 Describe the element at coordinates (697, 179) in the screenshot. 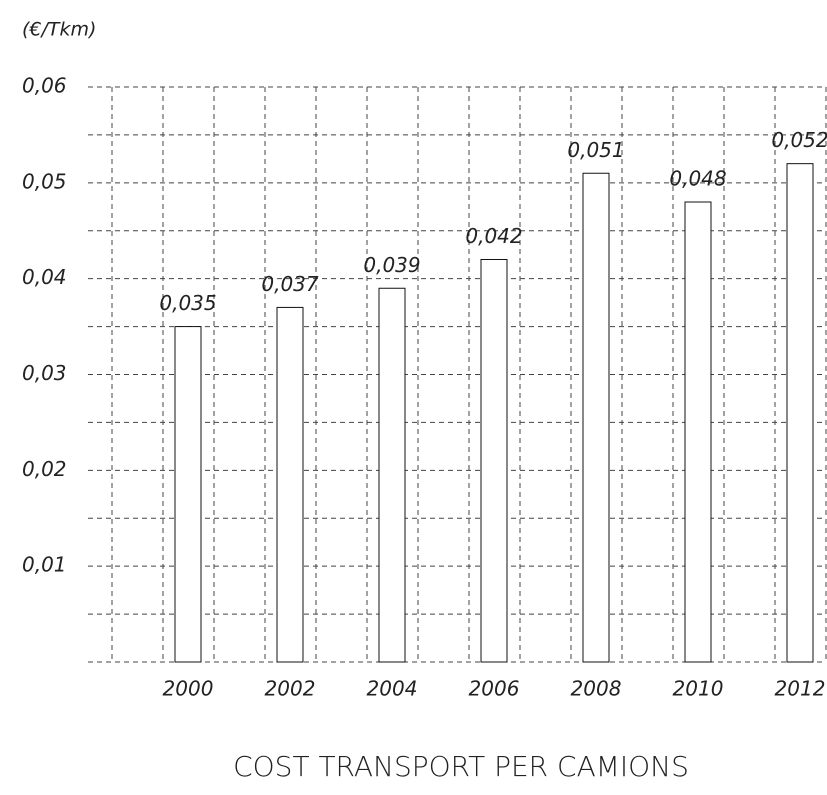

I see `value-label: 0,048` at that location.